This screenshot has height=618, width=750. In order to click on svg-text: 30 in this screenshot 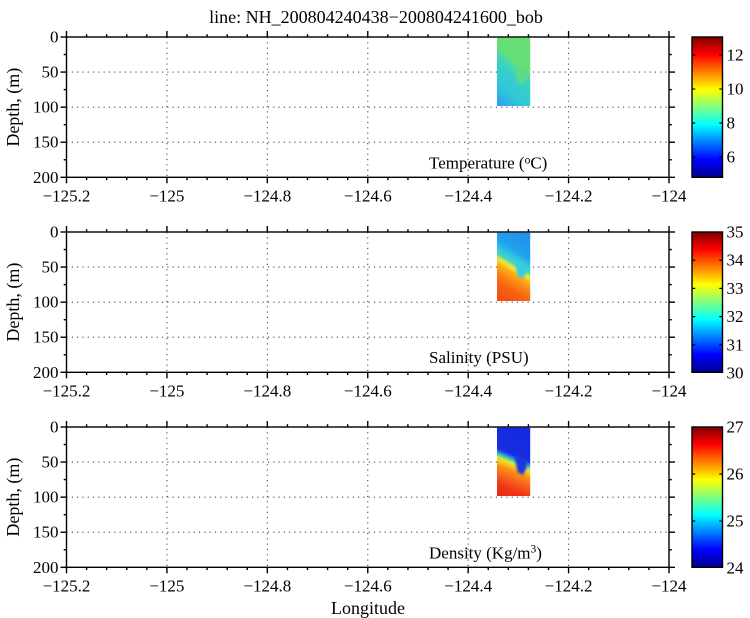, I will do `click(735, 373)`.